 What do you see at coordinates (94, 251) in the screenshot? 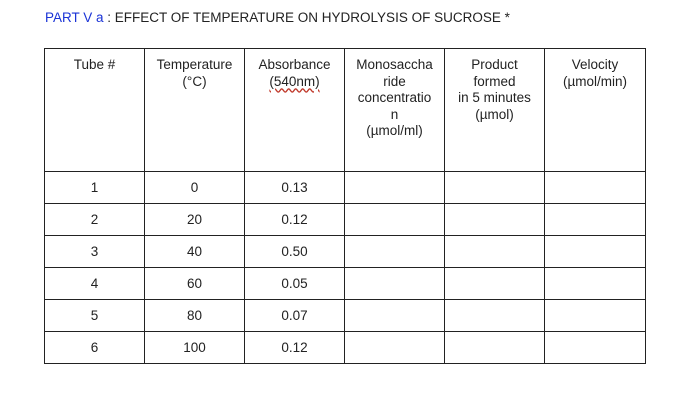
I see `cell-tube: 3` at bounding box center [94, 251].